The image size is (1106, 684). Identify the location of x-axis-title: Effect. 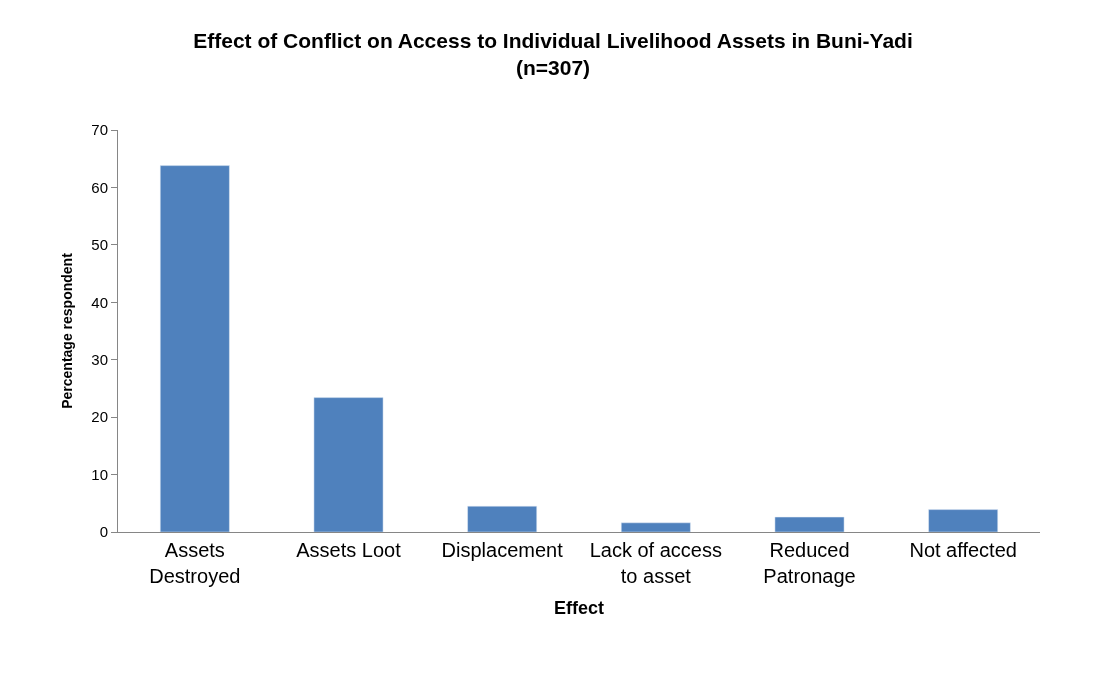
(579, 608).